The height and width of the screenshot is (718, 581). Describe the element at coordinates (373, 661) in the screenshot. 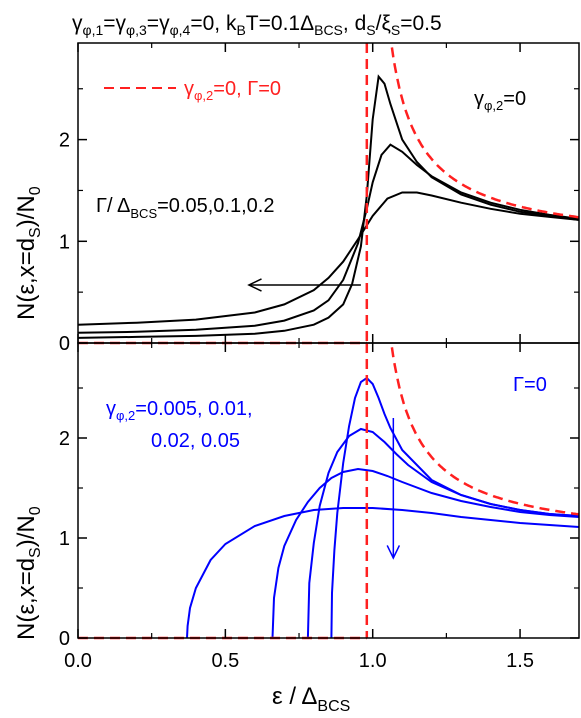

I see `x-tick-label: 1.0` at that location.